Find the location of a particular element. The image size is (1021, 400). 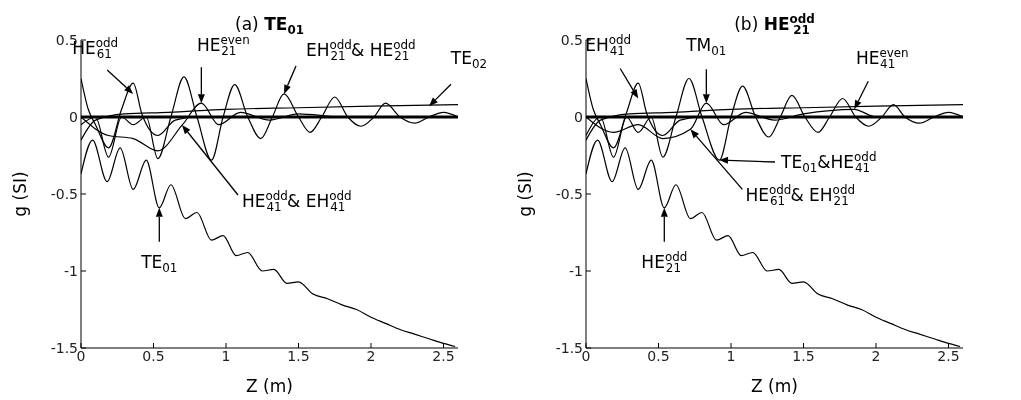

annotation: TE$_{01}$ is located at coordinates (159, 263).